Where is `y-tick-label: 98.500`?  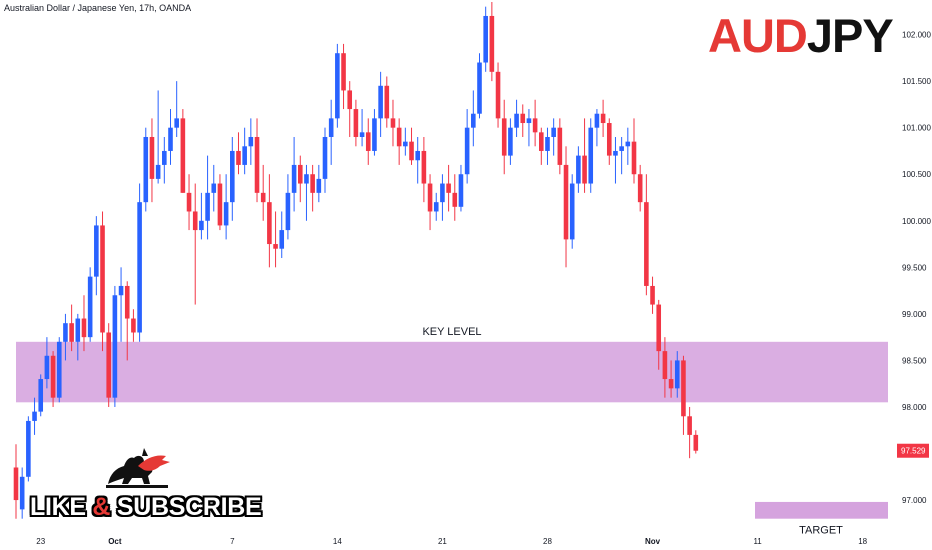
y-tick-label: 98.500 is located at coordinates (914, 360).